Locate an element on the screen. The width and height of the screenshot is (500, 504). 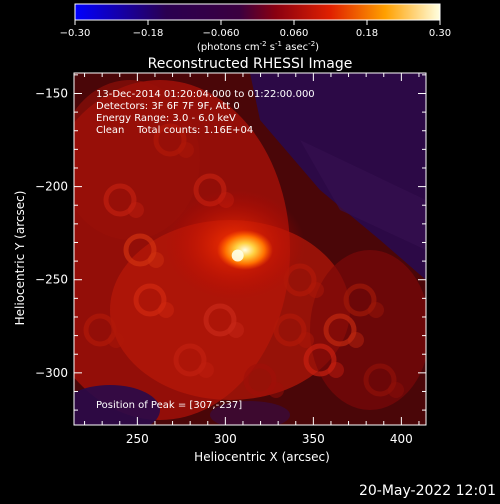
colorbar-units: (photons cm-2 s-1 asec-2) is located at coordinates (258, 46).